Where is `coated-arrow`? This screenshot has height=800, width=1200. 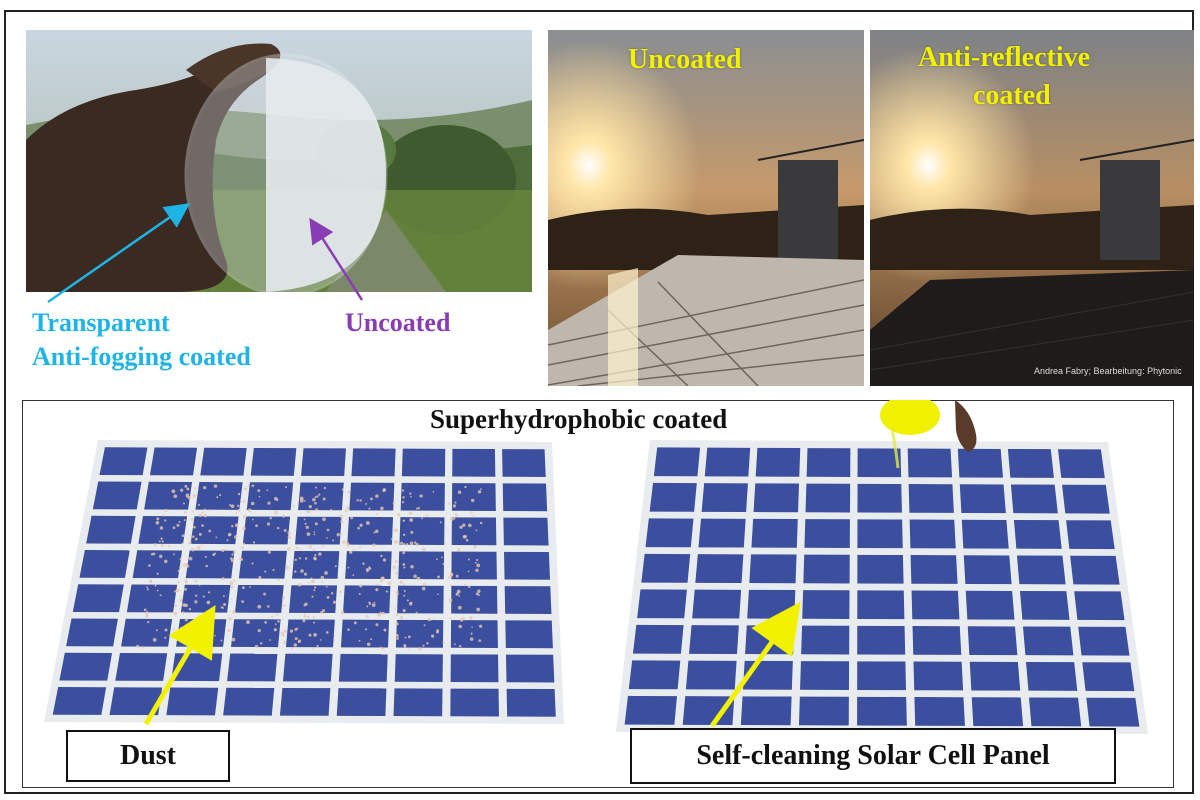
coated-arrow is located at coordinates (119, 253).